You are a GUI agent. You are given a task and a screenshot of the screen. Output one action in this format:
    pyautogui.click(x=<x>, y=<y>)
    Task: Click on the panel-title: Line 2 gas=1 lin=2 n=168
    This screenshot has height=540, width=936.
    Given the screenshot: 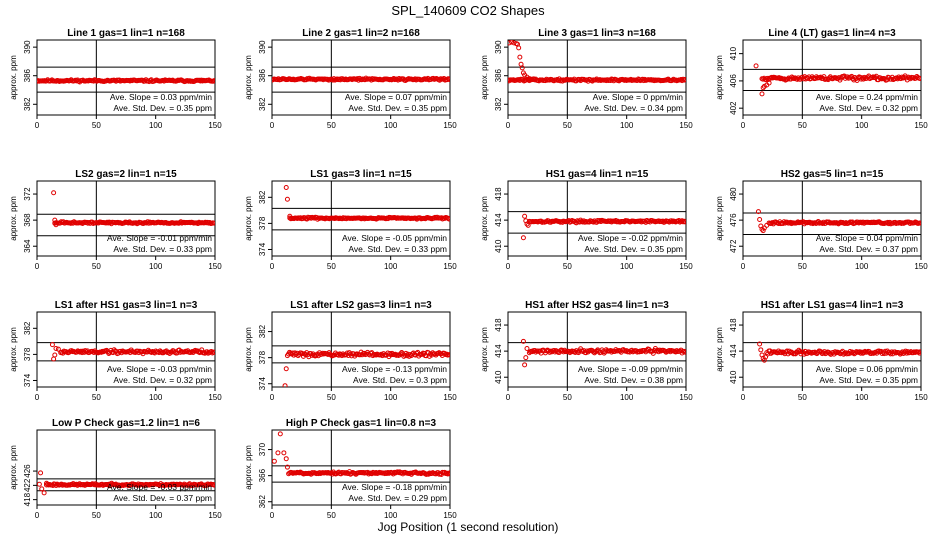 What is the action you would take?
    pyautogui.click(x=361, y=33)
    